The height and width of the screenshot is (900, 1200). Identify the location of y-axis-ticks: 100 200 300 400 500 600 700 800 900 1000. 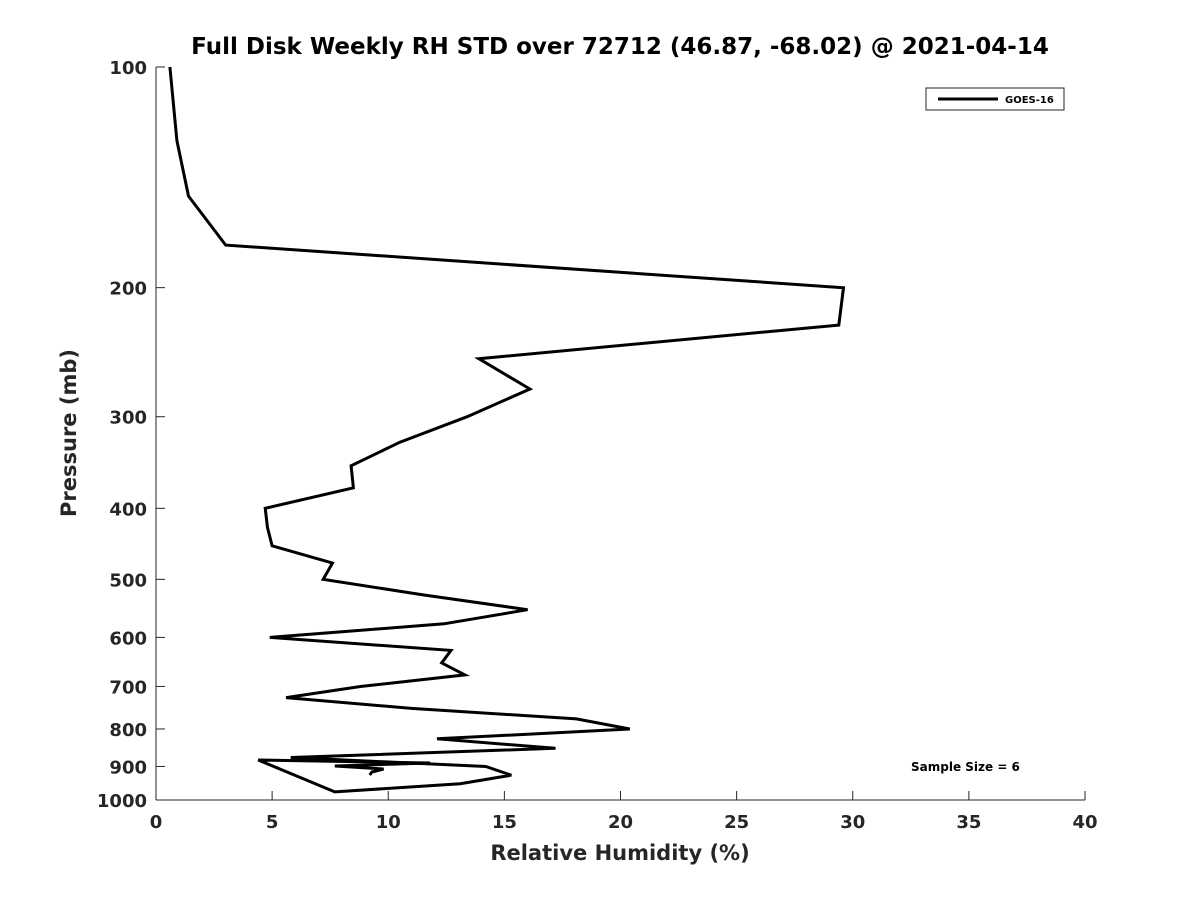
(131, 435).